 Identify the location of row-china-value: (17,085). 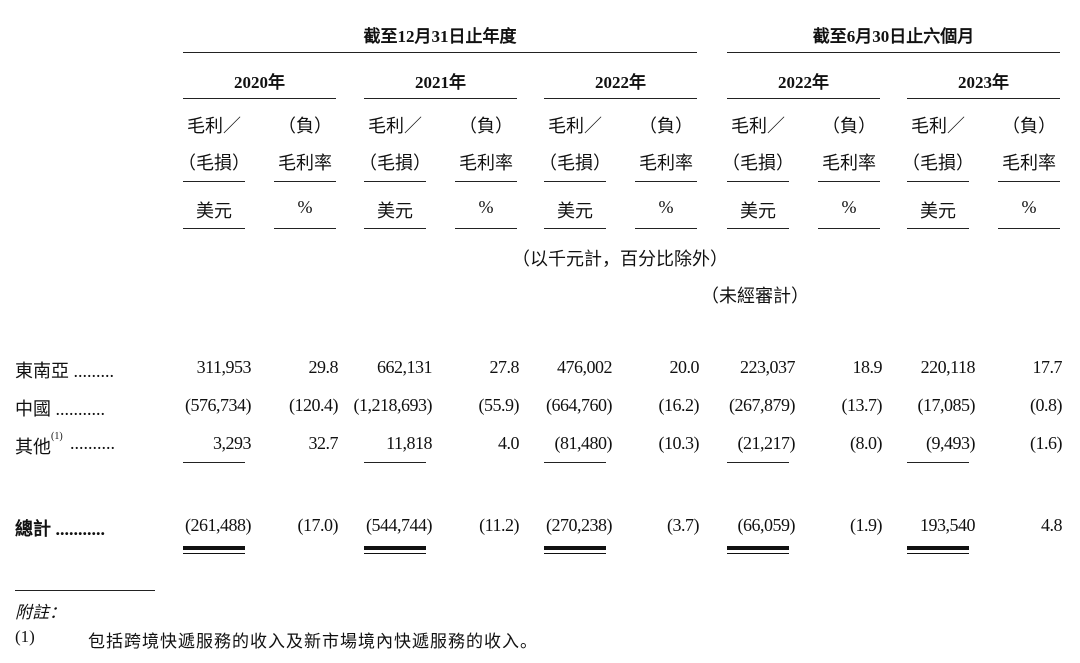
(946, 405).